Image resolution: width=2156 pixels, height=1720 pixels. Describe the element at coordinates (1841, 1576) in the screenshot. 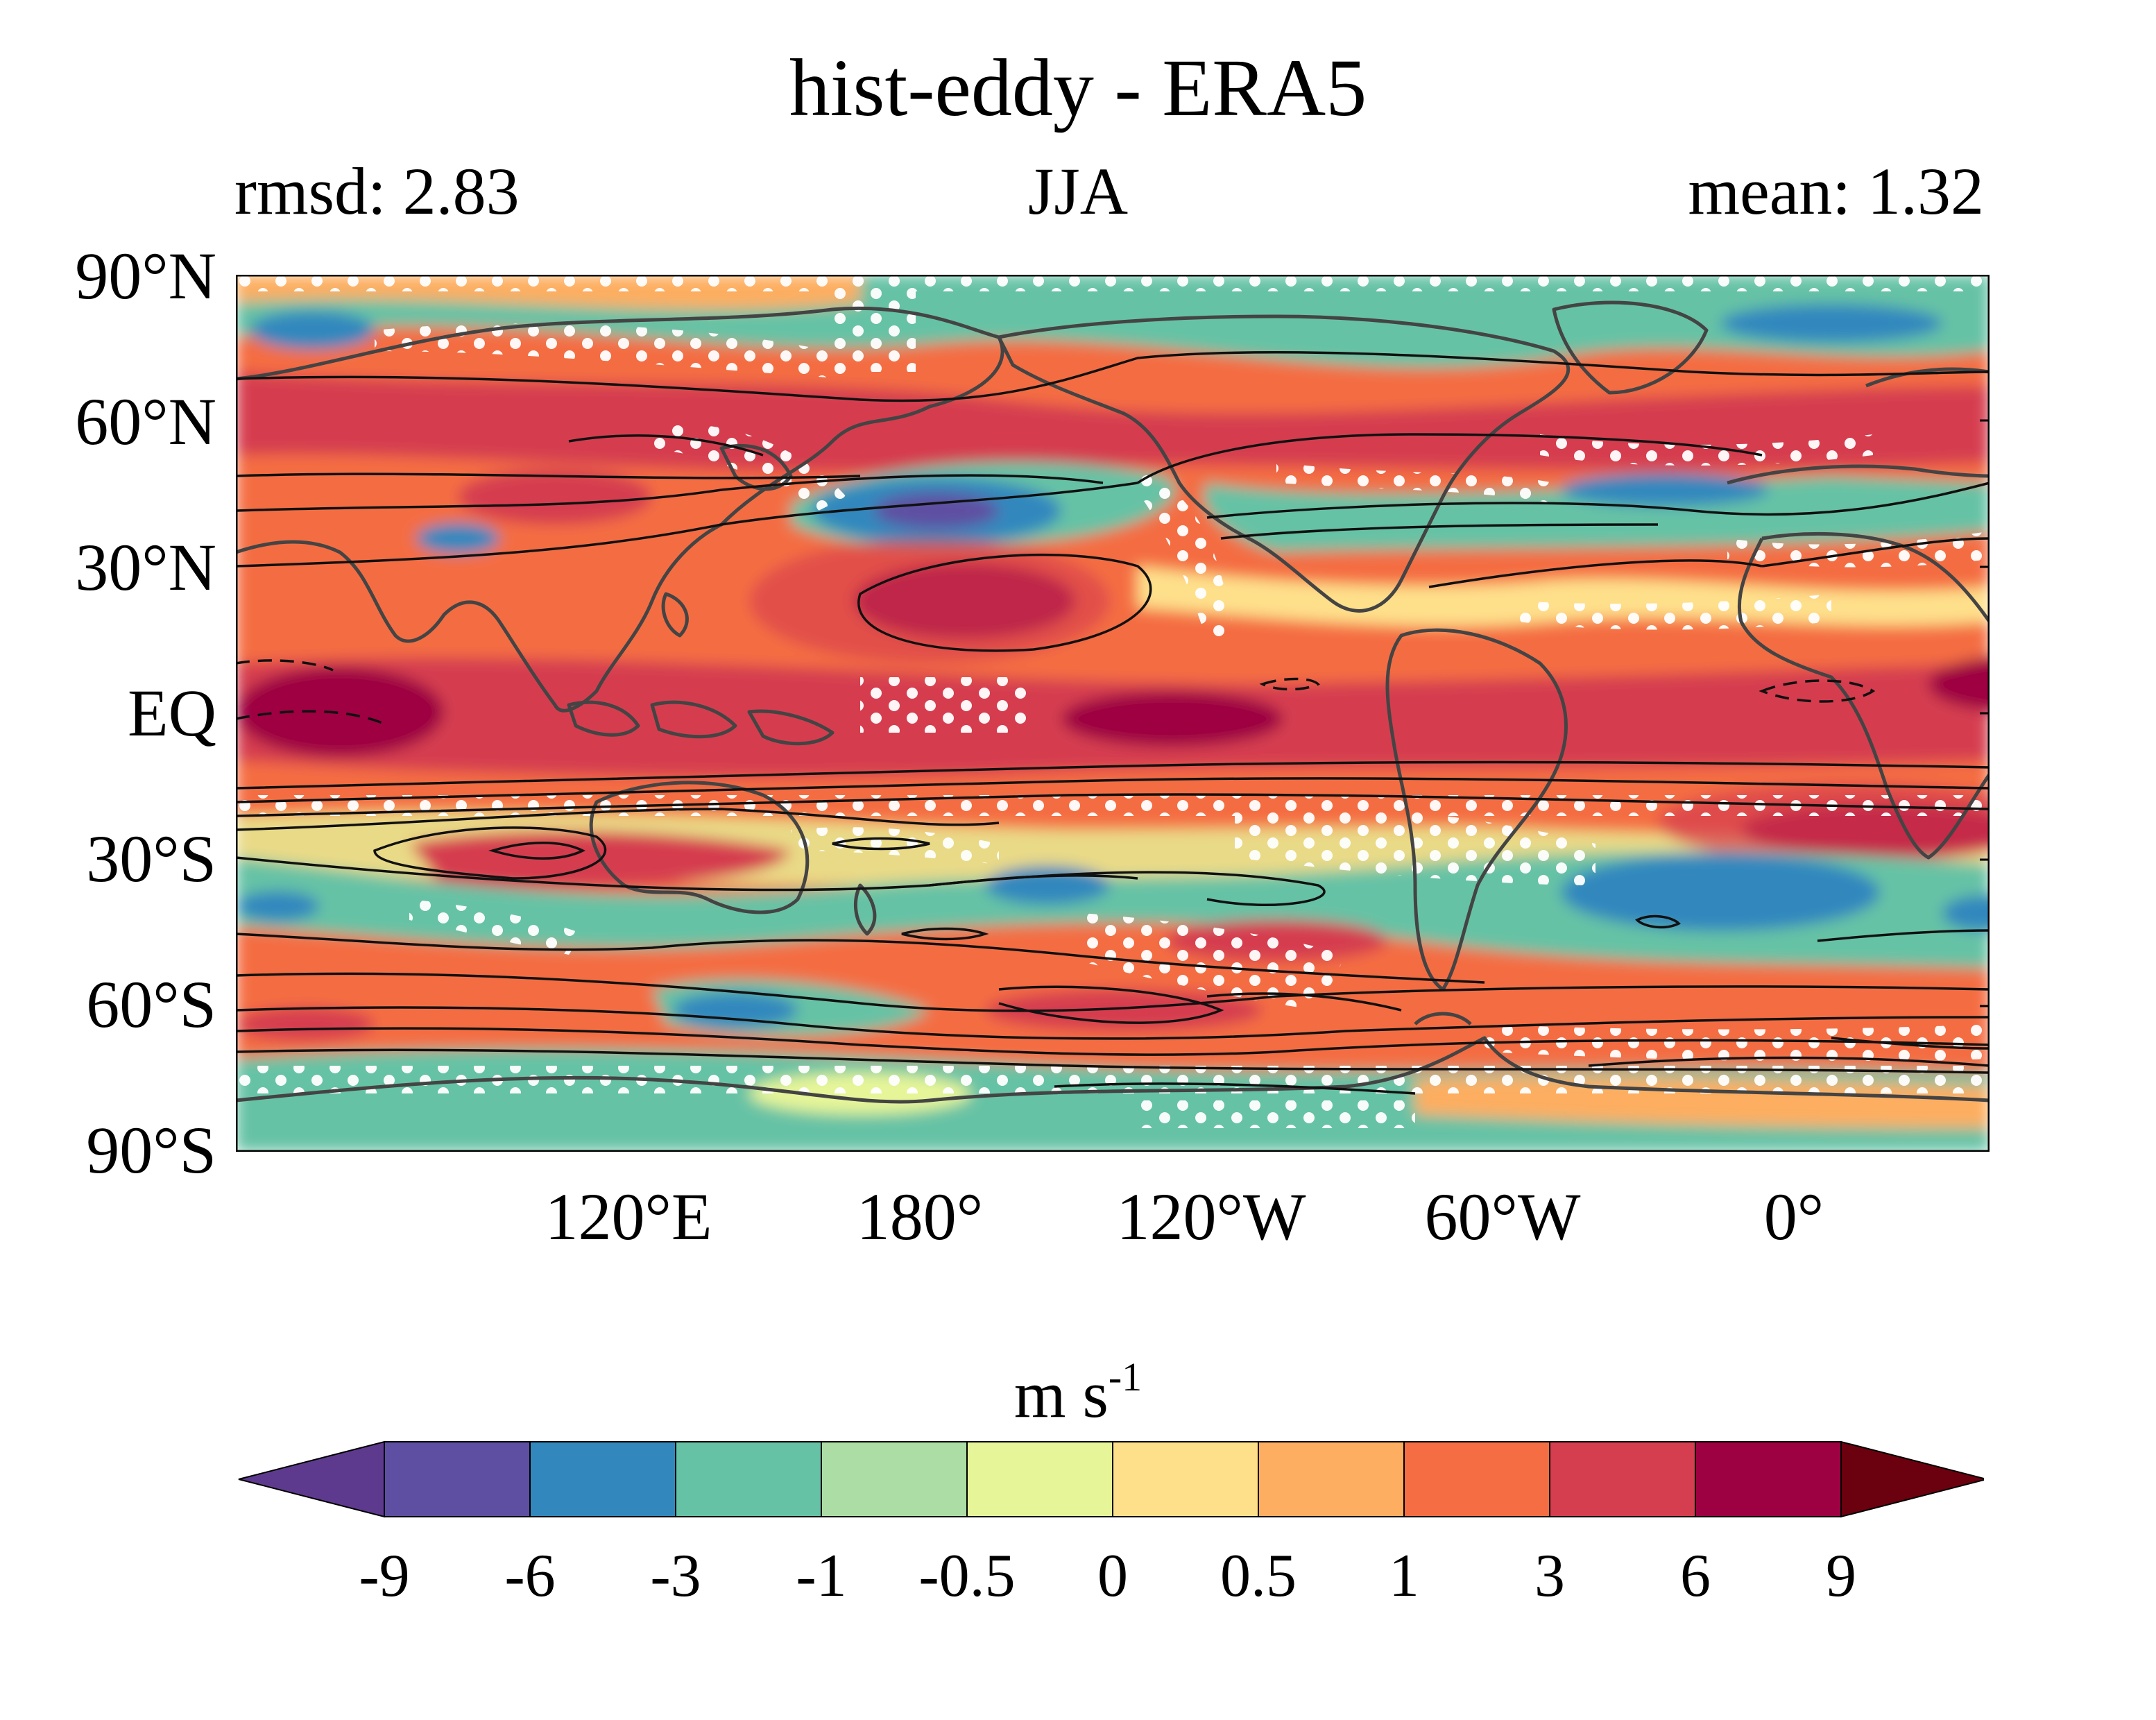

I see `colorbar-tick-label: 9` at that location.